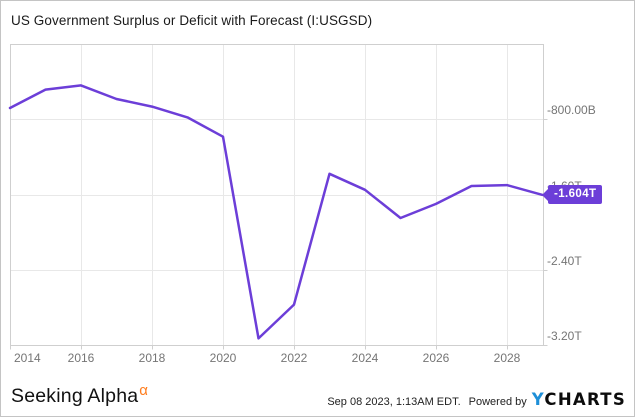 The image size is (635, 417). Describe the element at coordinates (497, 402) in the screenshot. I see `powered-by-label: Powered by` at that location.